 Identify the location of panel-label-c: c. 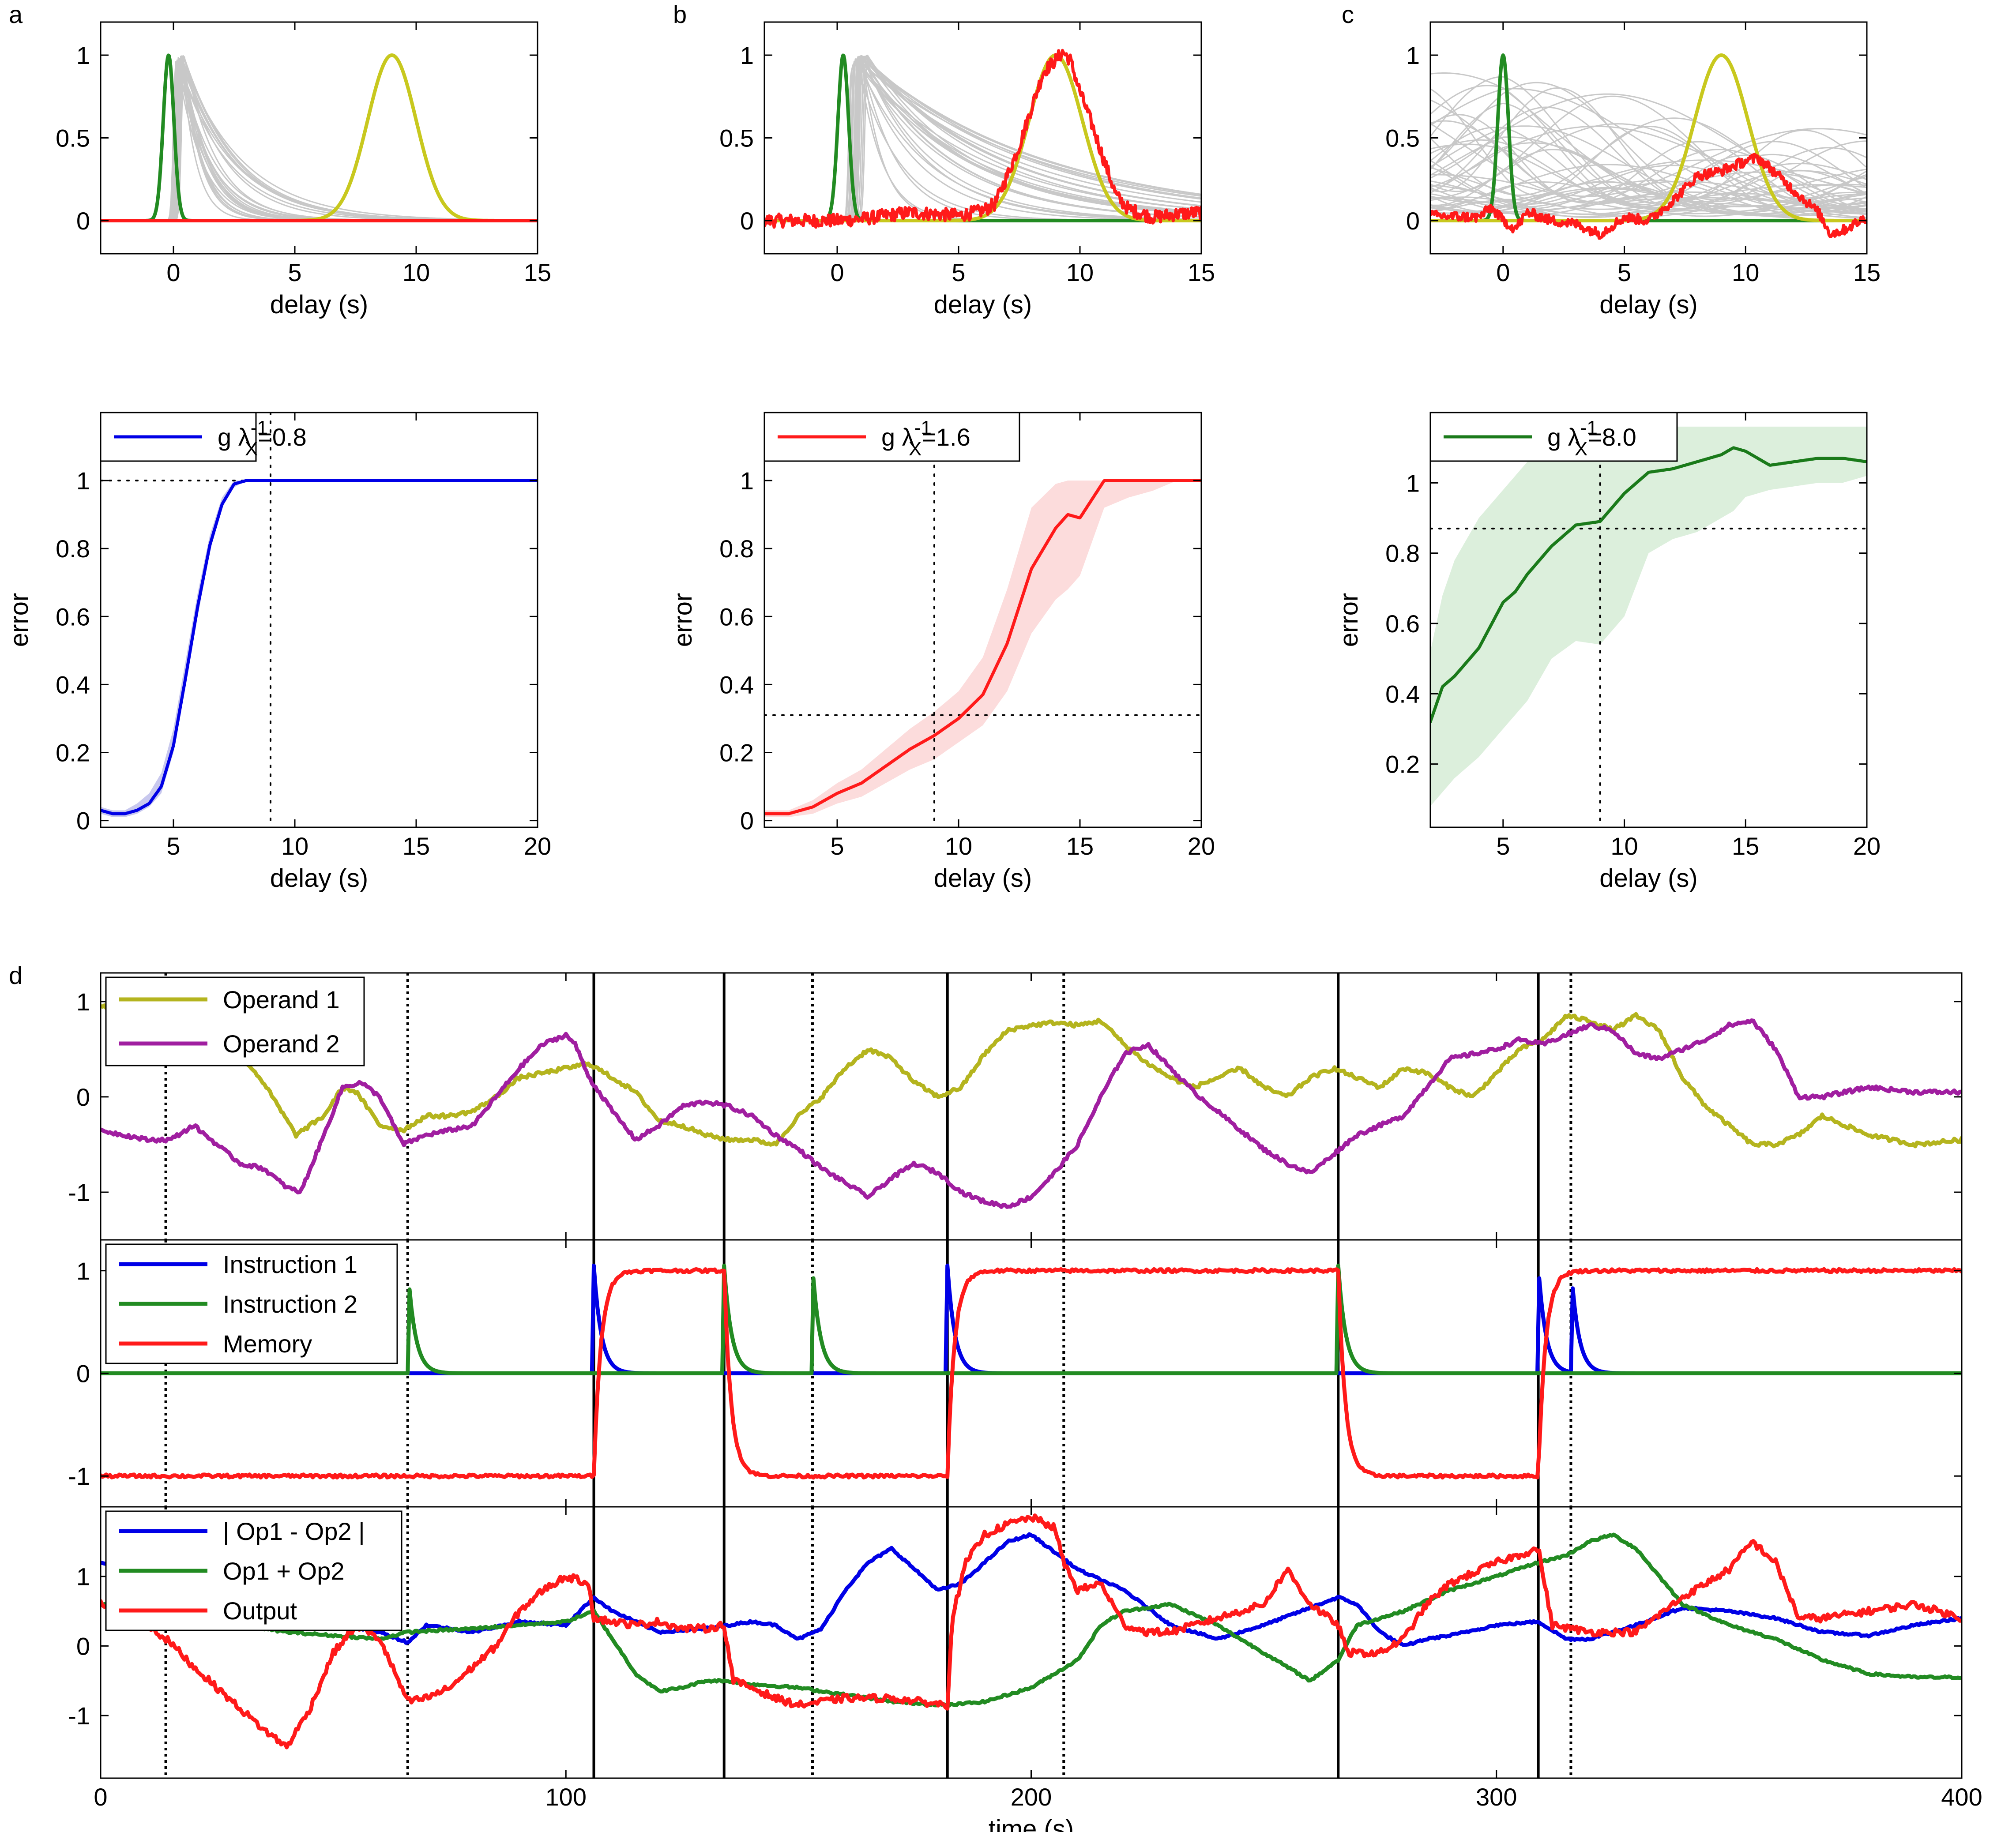
(1348, 14).